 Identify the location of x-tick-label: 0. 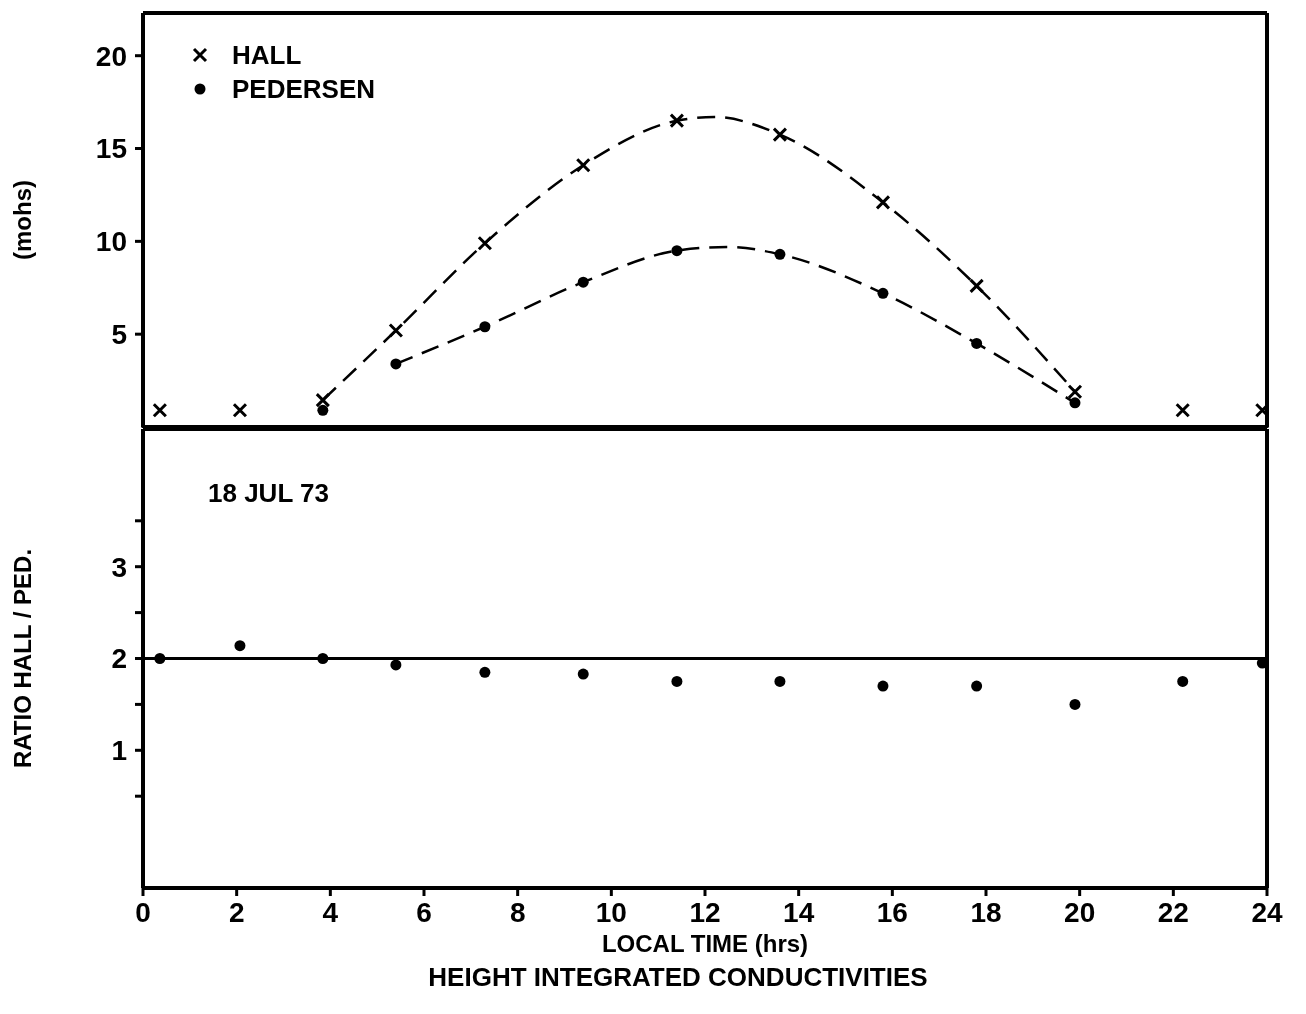
(143, 912).